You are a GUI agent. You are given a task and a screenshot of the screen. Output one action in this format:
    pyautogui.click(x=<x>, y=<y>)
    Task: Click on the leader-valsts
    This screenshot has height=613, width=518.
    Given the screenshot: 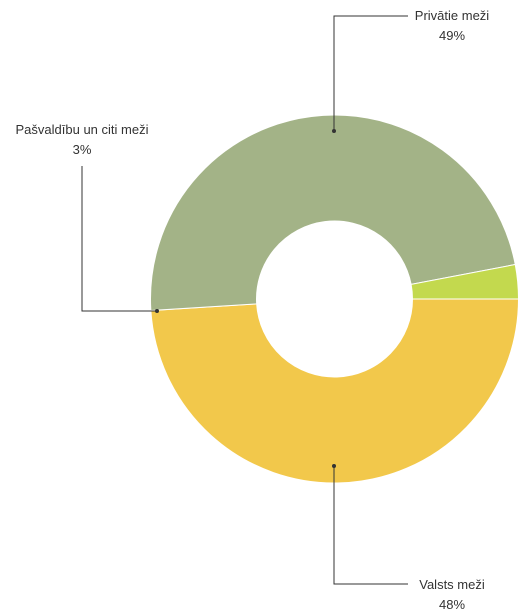 What is the action you would take?
    pyautogui.click(x=370, y=524)
    